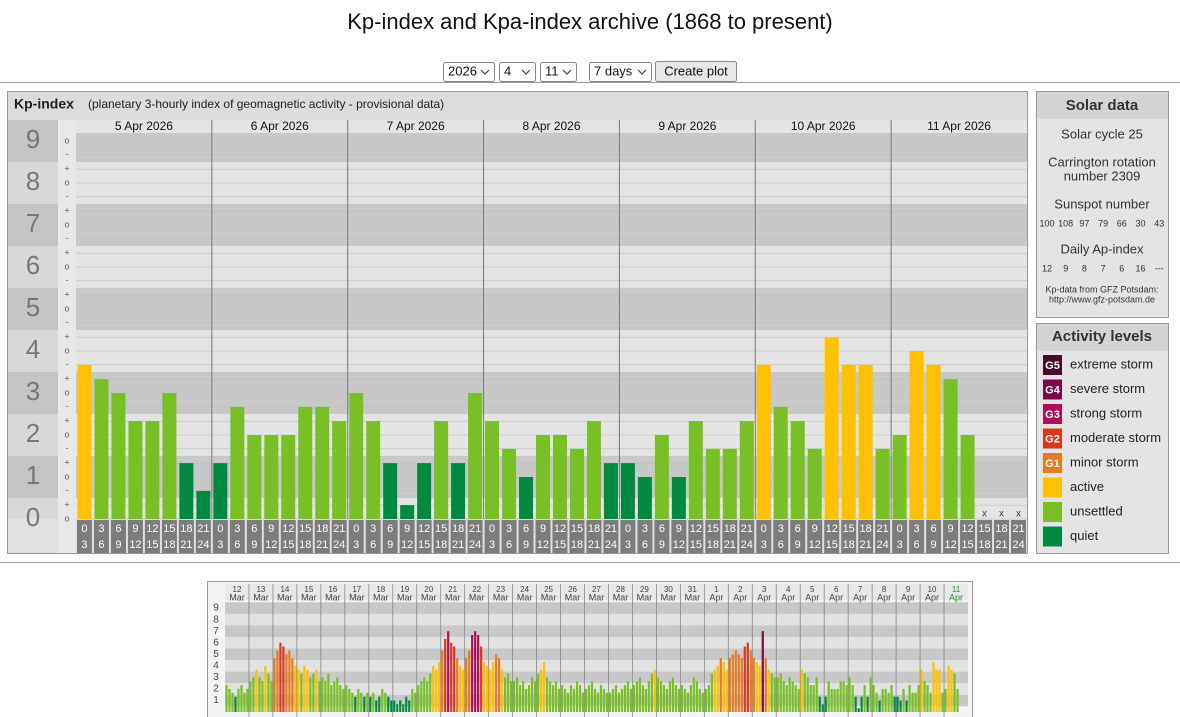  What do you see at coordinates (696, 71) in the screenshot?
I see `button` at bounding box center [696, 71].